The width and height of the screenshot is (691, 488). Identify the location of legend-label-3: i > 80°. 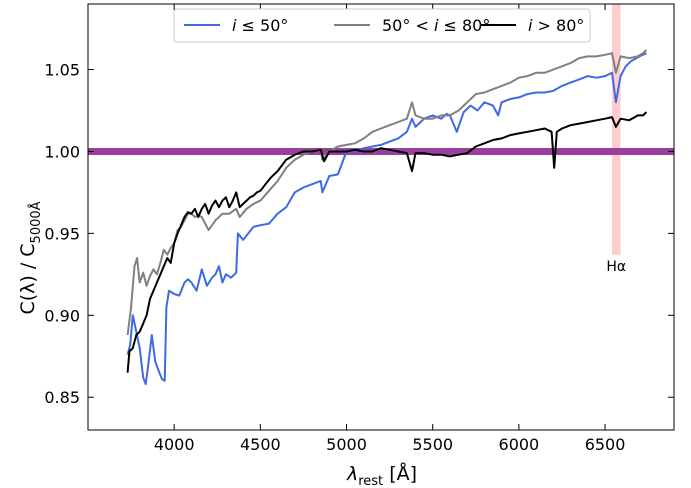
(556, 25).